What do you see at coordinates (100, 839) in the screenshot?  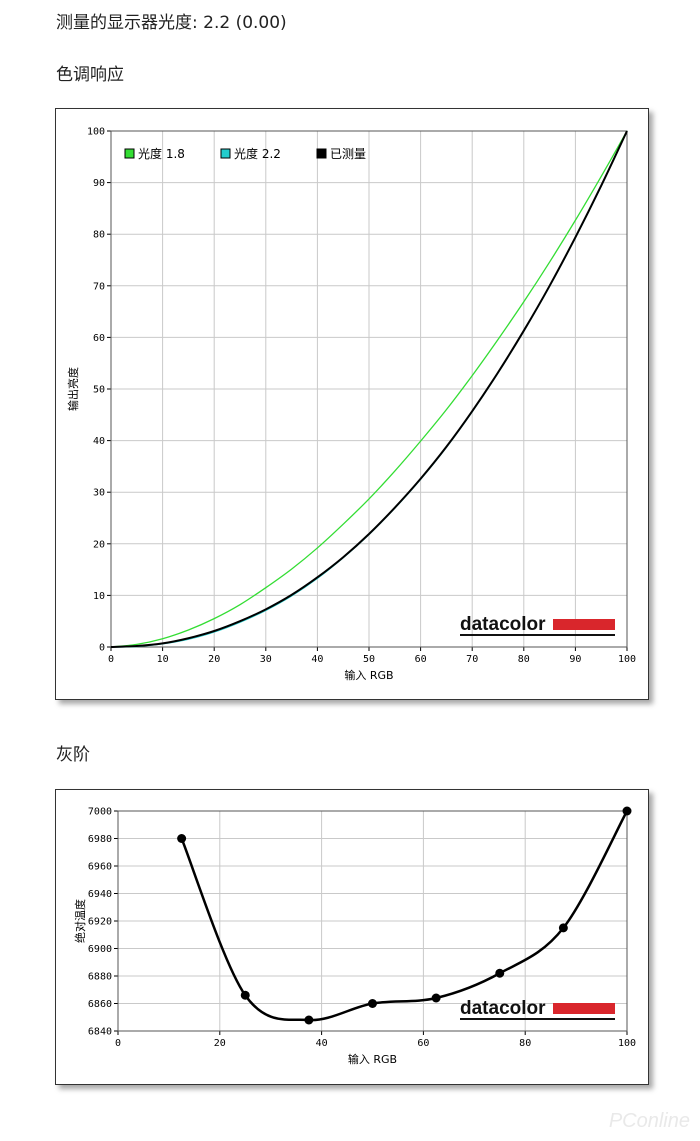 I see `y-tick-label: 6980` at bounding box center [100, 839].